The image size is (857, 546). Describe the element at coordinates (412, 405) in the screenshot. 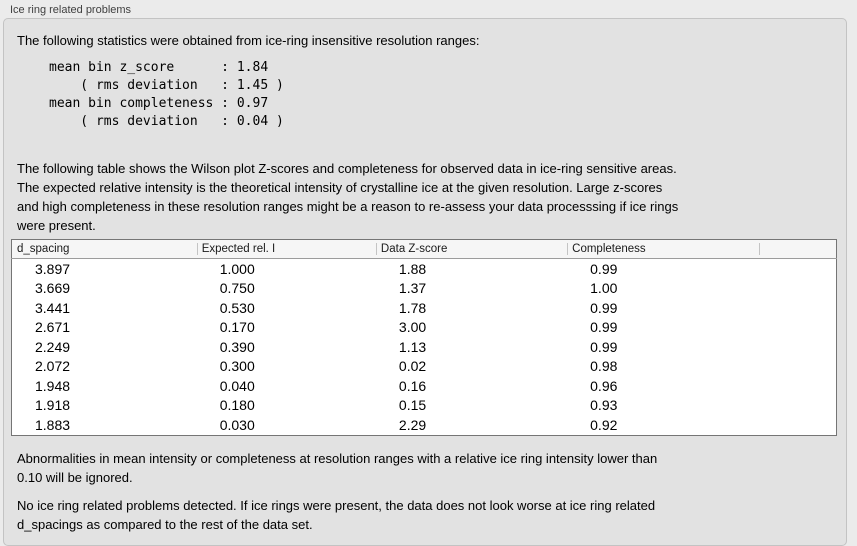

I see `table-cell: 0.15` at that location.